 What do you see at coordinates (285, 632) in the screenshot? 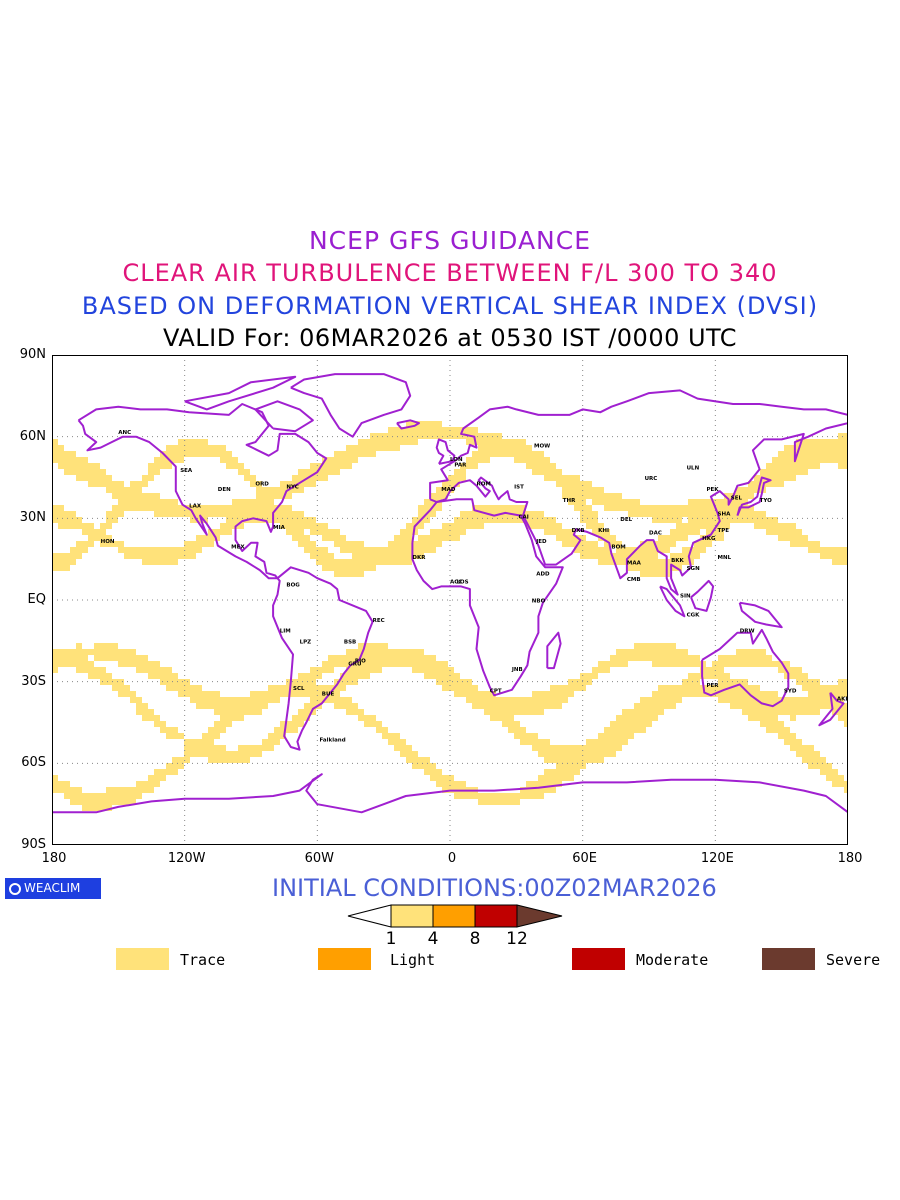
I see `station-label: LIM` at bounding box center [285, 632].